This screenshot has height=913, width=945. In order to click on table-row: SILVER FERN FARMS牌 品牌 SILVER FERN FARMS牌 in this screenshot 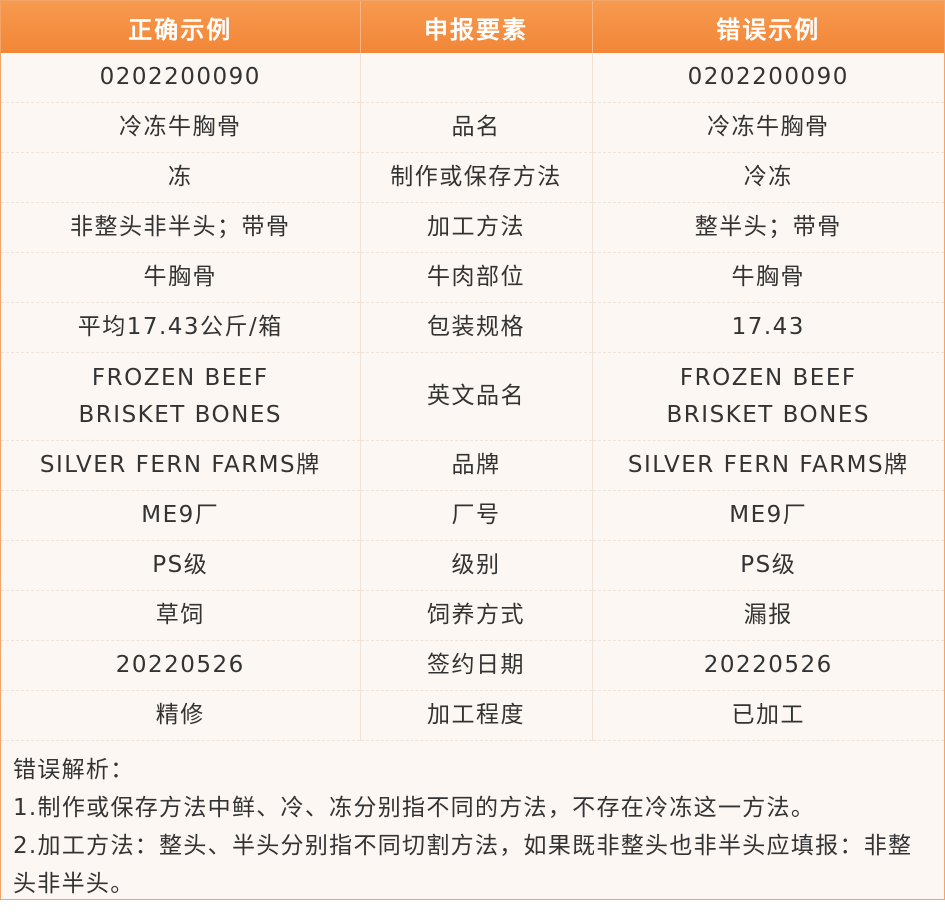, I will do `click(472, 465)`.